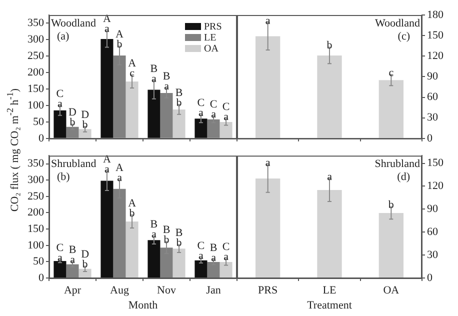 Image resolution: width=458 pixels, height=316 pixels. What do you see at coordinates (212, 49) in the screenshot?
I see `legend-label: OA` at bounding box center [212, 49].